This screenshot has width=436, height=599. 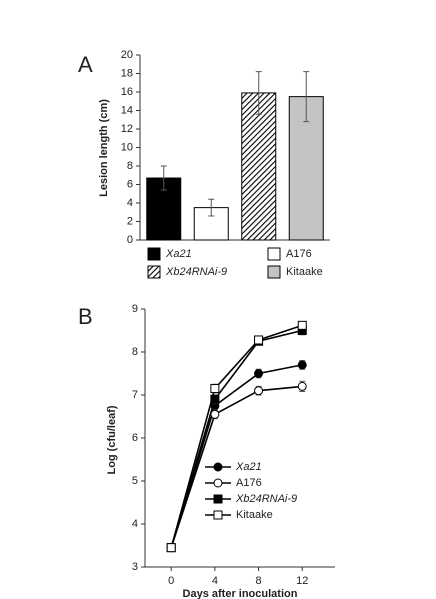 I want to click on y-tick-label: 18, so click(x=127, y=73).